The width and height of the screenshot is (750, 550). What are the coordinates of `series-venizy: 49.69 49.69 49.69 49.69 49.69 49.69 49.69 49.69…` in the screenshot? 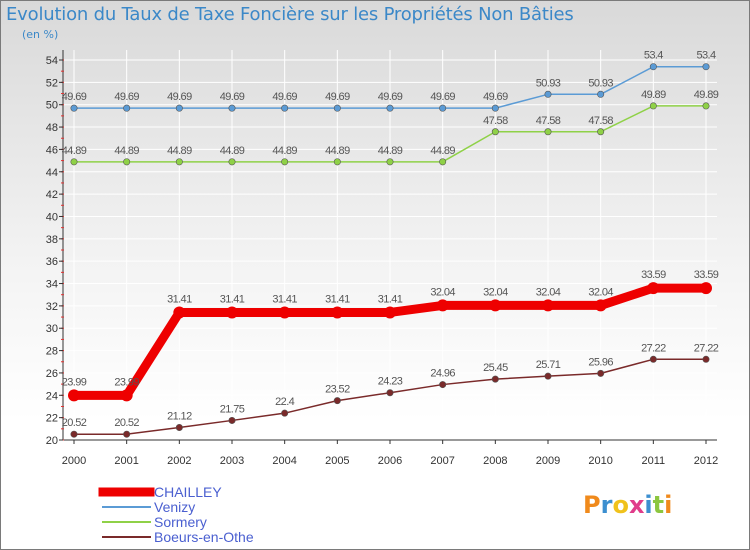 It's located at (389, 81).